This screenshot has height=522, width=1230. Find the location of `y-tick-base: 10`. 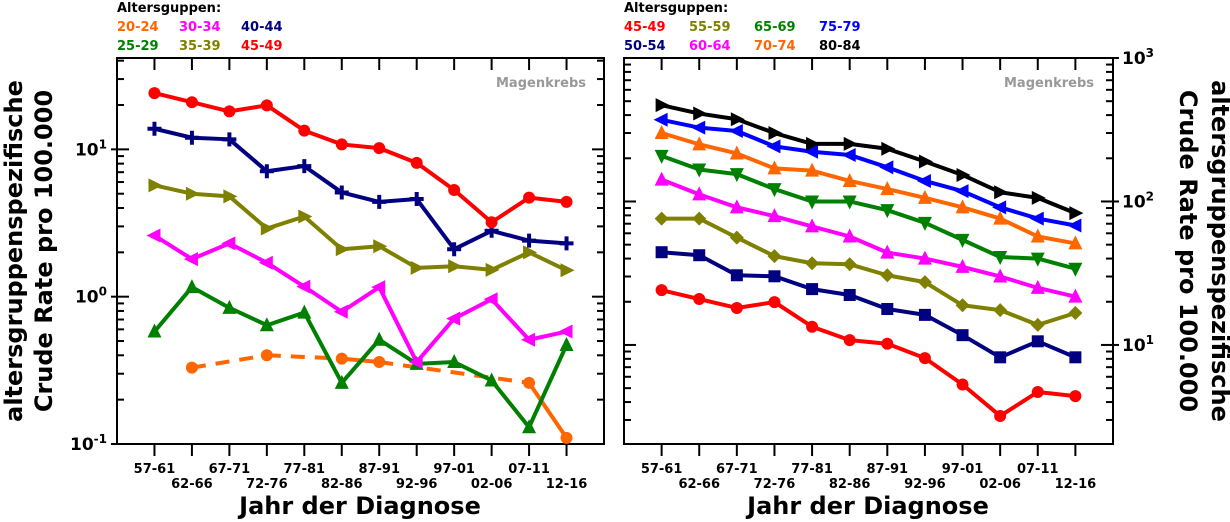

y-tick-base: 10 is located at coordinates (1134, 59).